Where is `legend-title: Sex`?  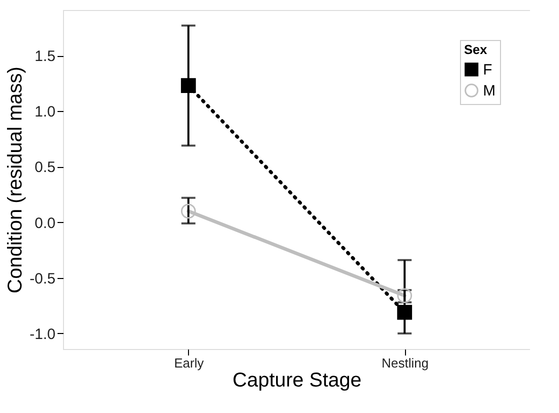
legend-title: Sex is located at coordinates (476, 49).